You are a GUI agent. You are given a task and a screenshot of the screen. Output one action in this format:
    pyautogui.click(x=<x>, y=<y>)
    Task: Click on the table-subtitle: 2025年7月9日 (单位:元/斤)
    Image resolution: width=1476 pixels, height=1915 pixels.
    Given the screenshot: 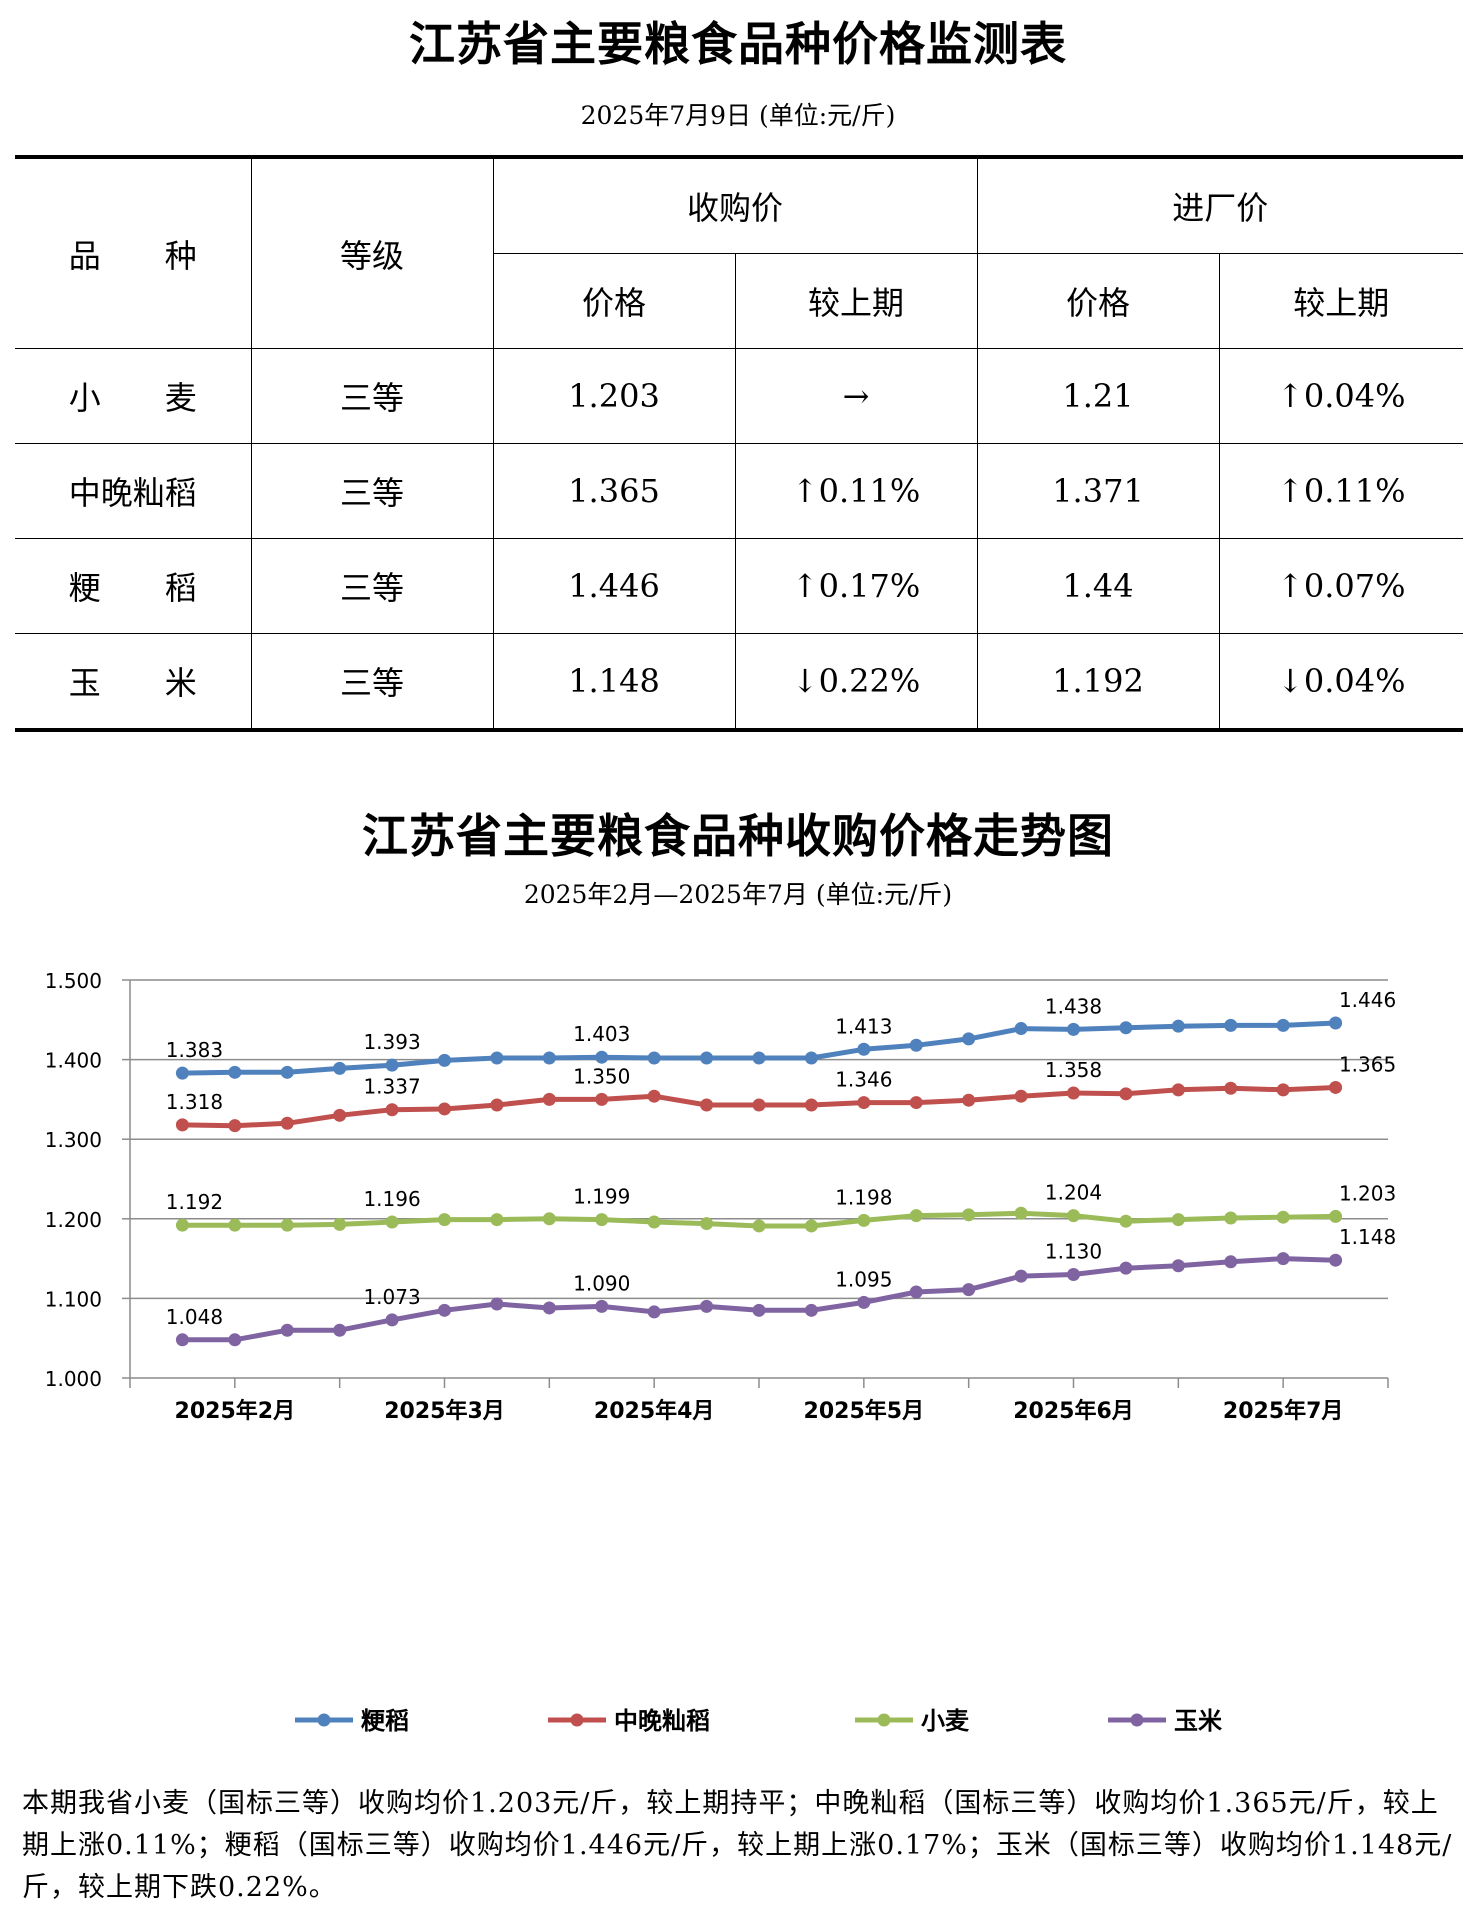 What is the action you would take?
    pyautogui.click(x=738, y=115)
    